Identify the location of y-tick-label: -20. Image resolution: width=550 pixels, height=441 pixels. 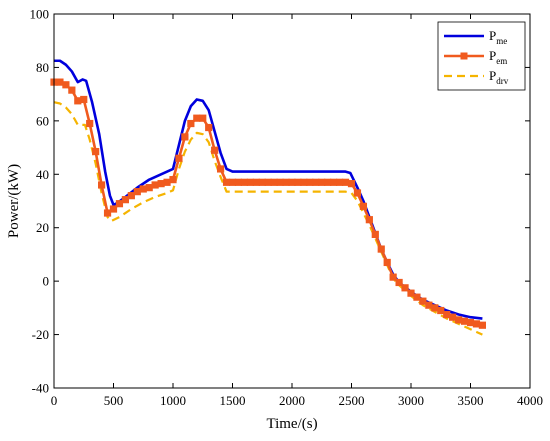
(40, 334).